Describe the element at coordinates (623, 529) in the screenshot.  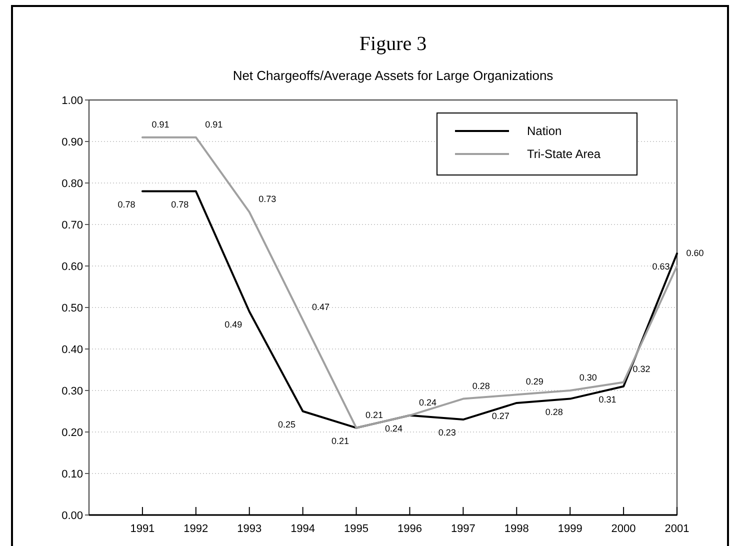
I see `x-tick-label: 2000` at that location.